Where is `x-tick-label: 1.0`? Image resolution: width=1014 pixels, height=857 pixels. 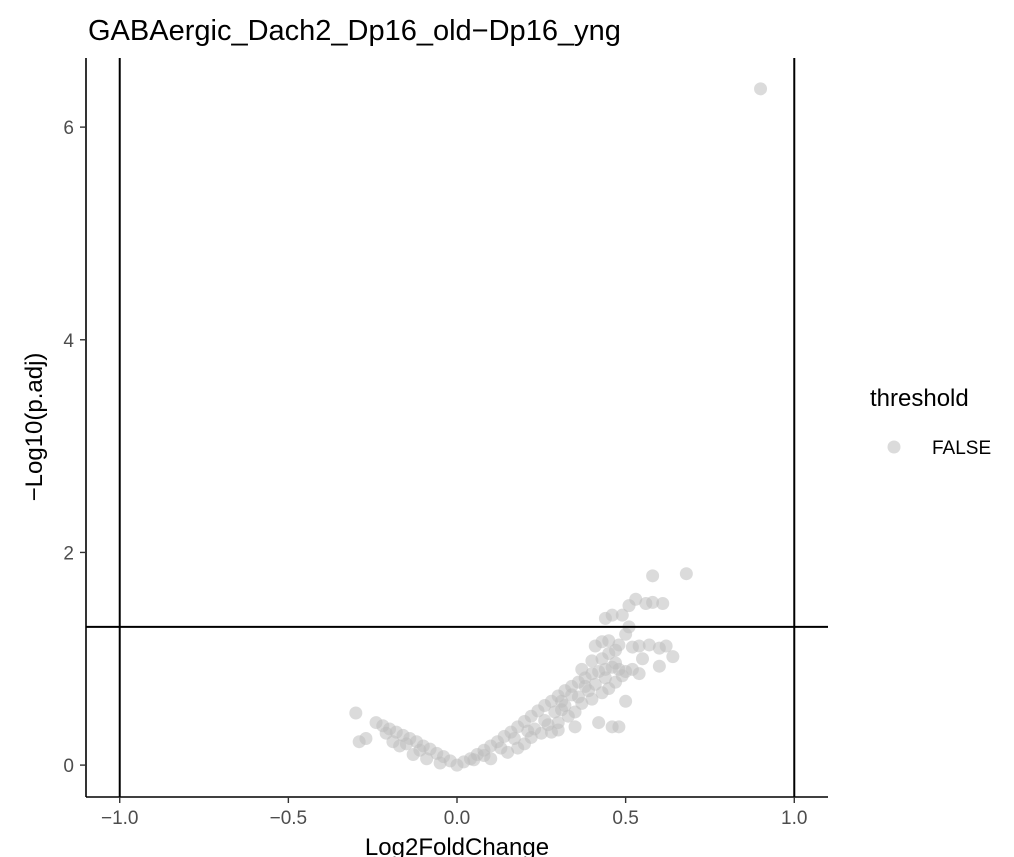 x-tick-label: 1.0 is located at coordinates (794, 818).